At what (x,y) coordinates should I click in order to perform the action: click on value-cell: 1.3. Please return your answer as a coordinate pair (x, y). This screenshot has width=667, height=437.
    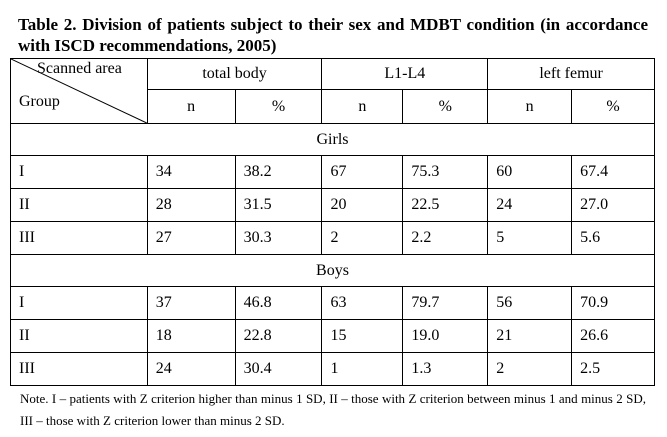
    Looking at the image, I should click on (445, 369).